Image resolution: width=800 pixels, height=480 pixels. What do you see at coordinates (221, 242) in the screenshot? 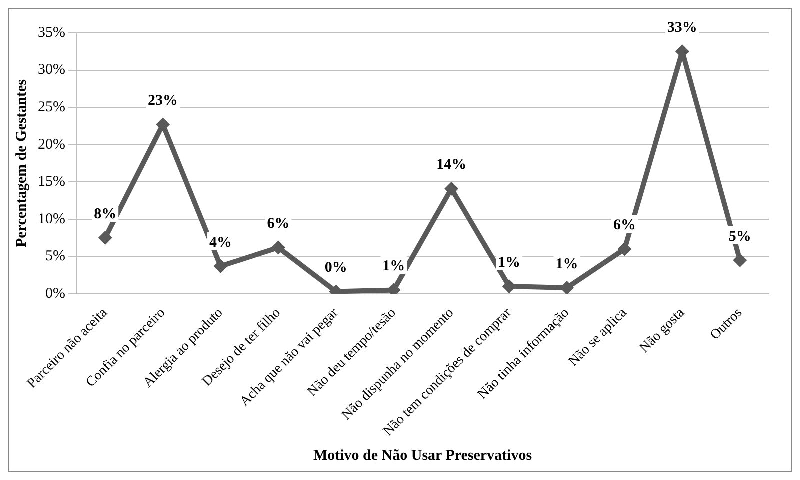
I see `data-label: 4%` at bounding box center [221, 242].